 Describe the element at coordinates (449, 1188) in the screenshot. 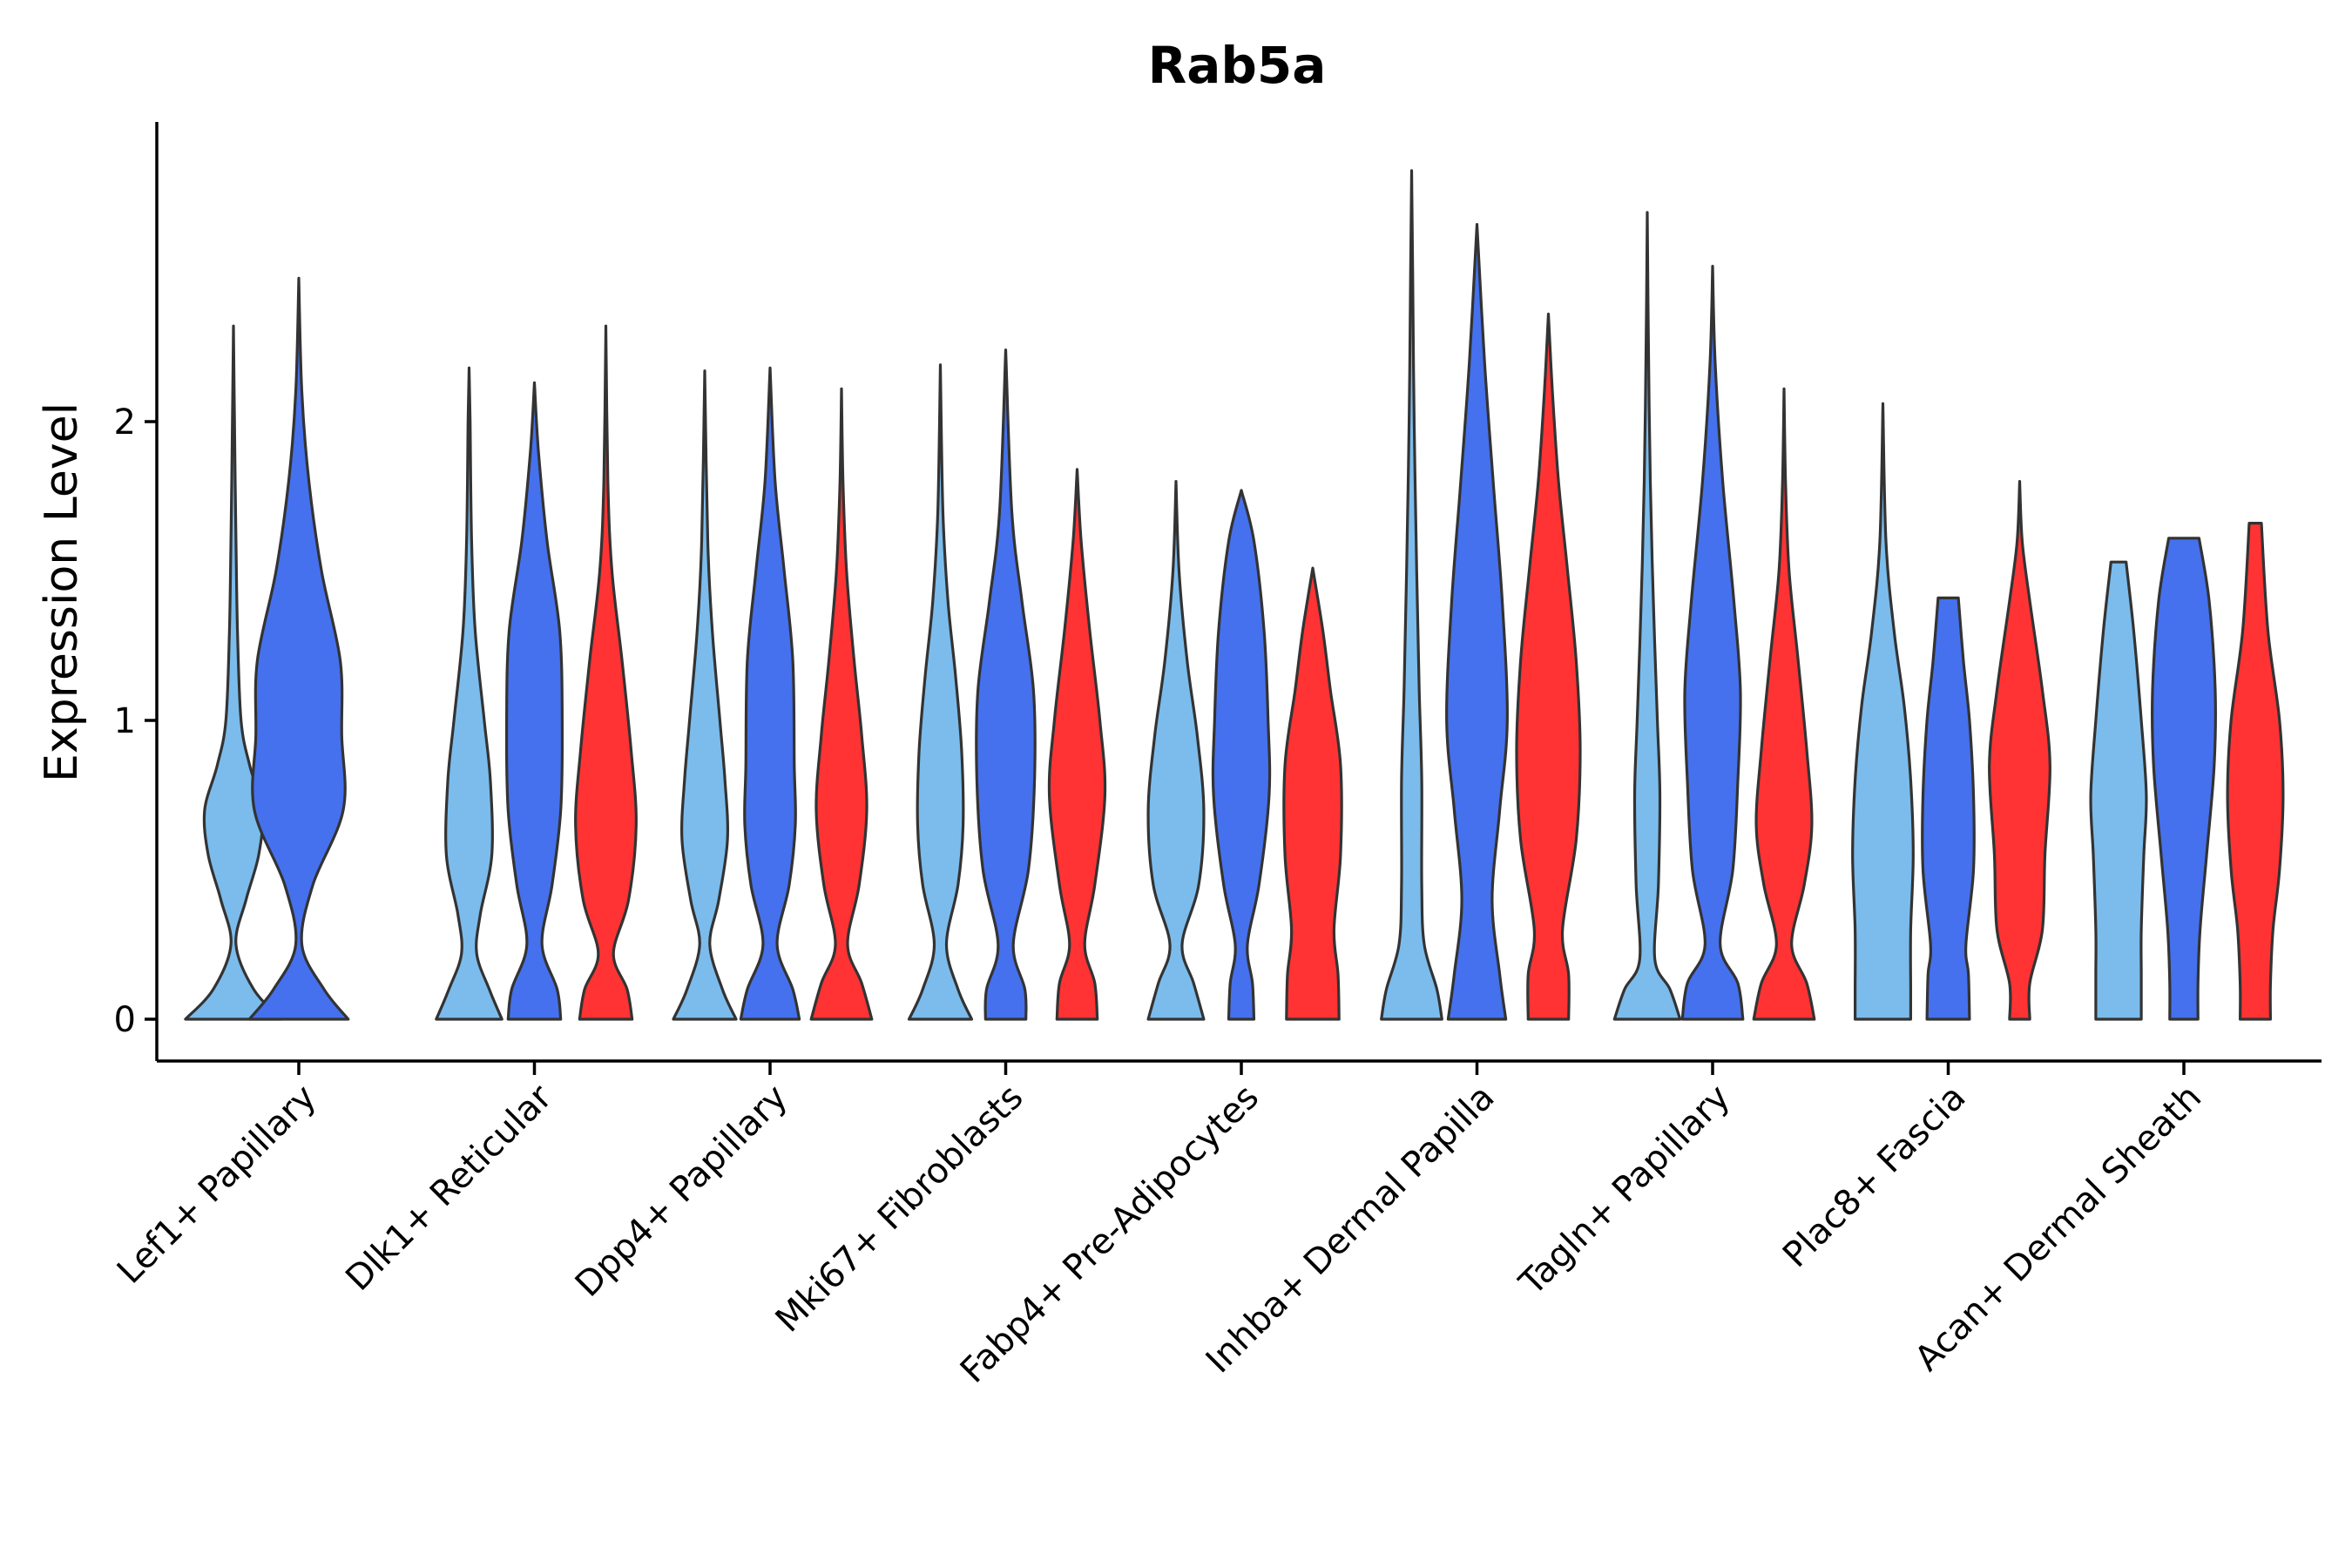

I see `x-tick-label: Dlk1+ Reticular` at that location.